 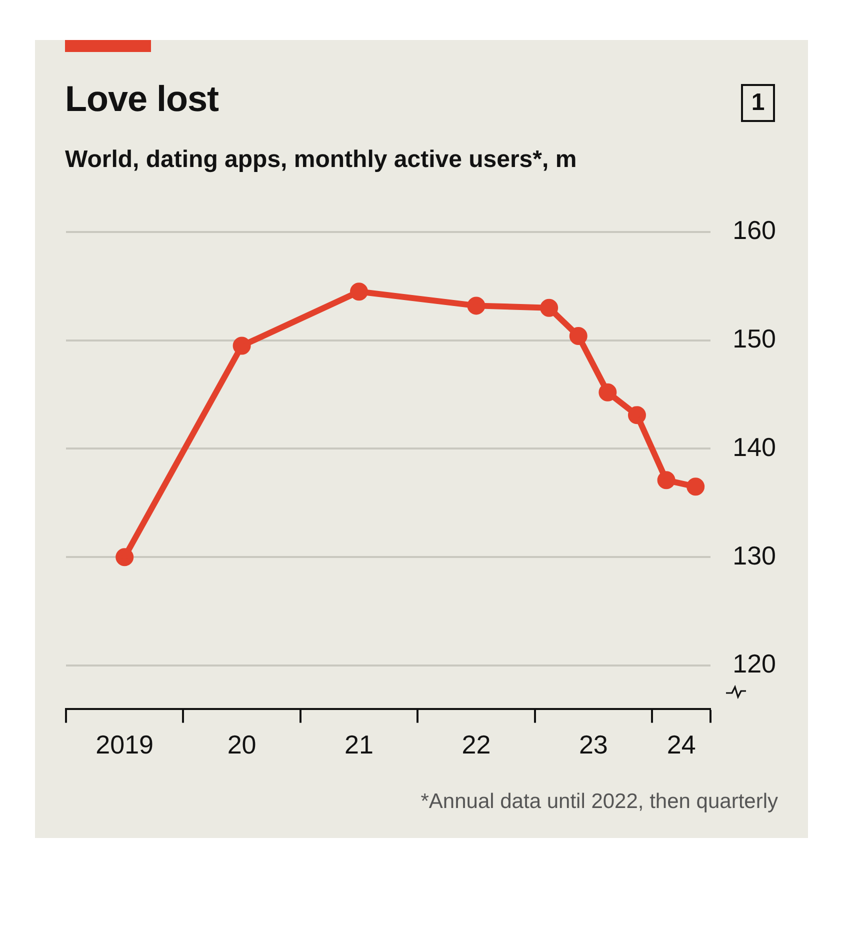 What do you see at coordinates (754, 339) in the screenshot?
I see `y-tick-label: 150` at bounding box center [754, 339].